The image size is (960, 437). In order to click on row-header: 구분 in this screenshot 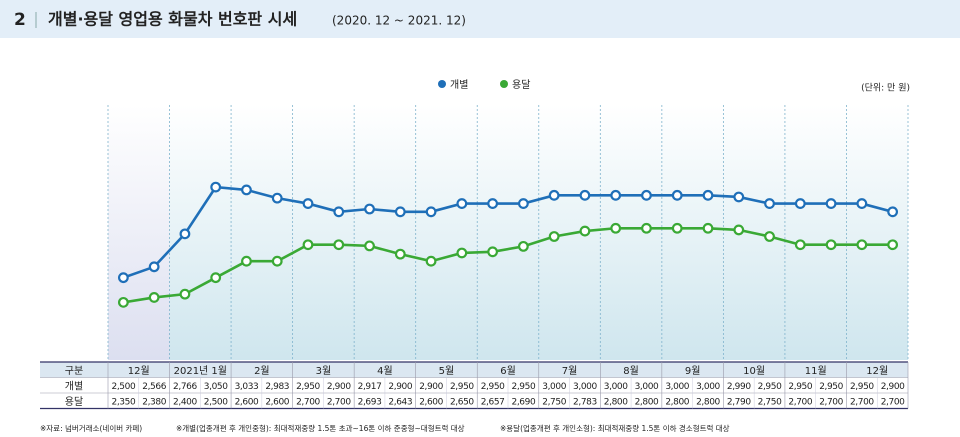, I will do `click(74, 371)`.